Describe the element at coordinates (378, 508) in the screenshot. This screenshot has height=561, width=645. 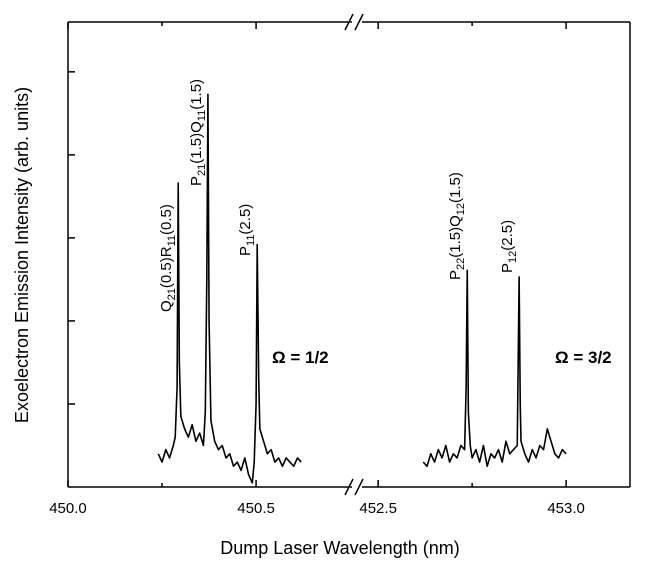
I see `x-tick-label: 452.5` at that location.